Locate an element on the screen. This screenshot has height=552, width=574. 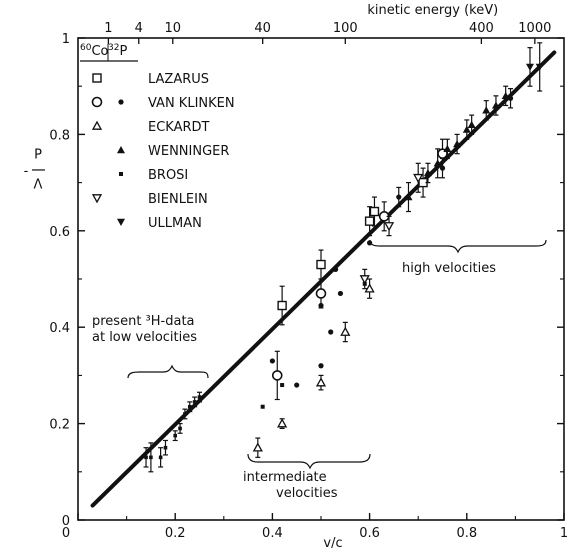
legend-label: ULLMAN is located at coordinates (175, 223).